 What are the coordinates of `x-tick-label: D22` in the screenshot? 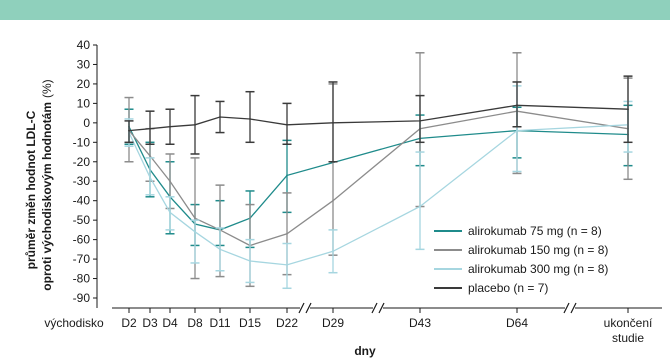 It's located at (287, 323).